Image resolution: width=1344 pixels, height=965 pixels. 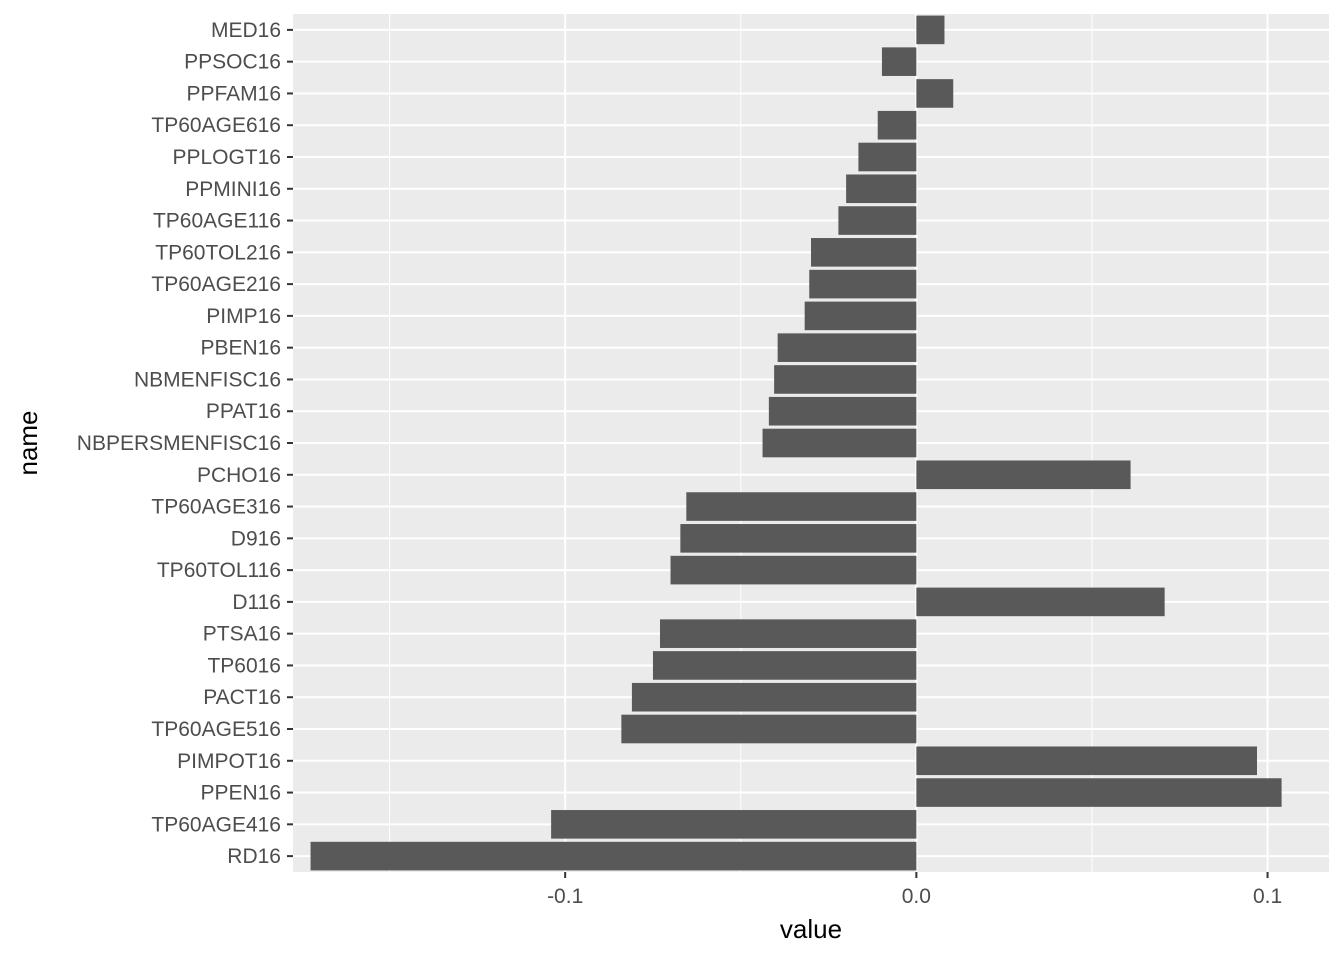 I want to click on bar-tp60age116, so click(x=877, y=220).